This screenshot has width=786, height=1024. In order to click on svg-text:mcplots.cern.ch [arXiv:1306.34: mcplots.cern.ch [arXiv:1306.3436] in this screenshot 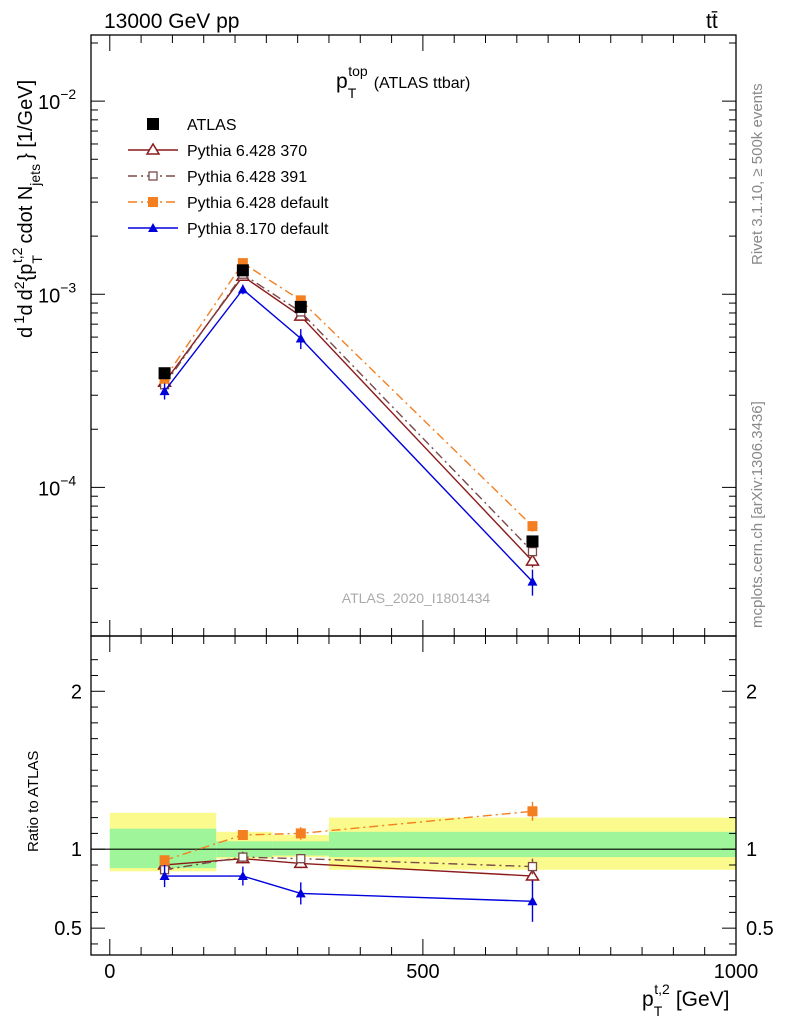, I will do `click(757, 514)`.